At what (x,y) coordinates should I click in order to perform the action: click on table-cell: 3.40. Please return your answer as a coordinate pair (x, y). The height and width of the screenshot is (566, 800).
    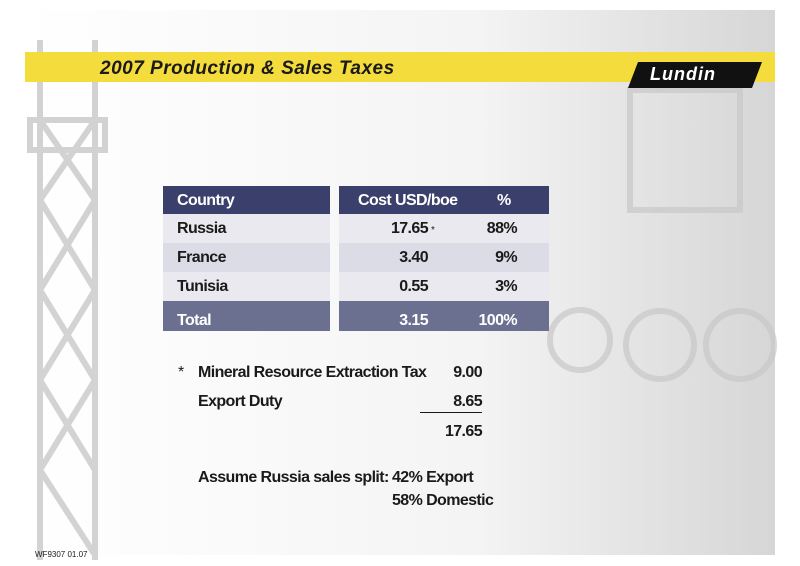
    Looking at the image, I should click on (413, 257).